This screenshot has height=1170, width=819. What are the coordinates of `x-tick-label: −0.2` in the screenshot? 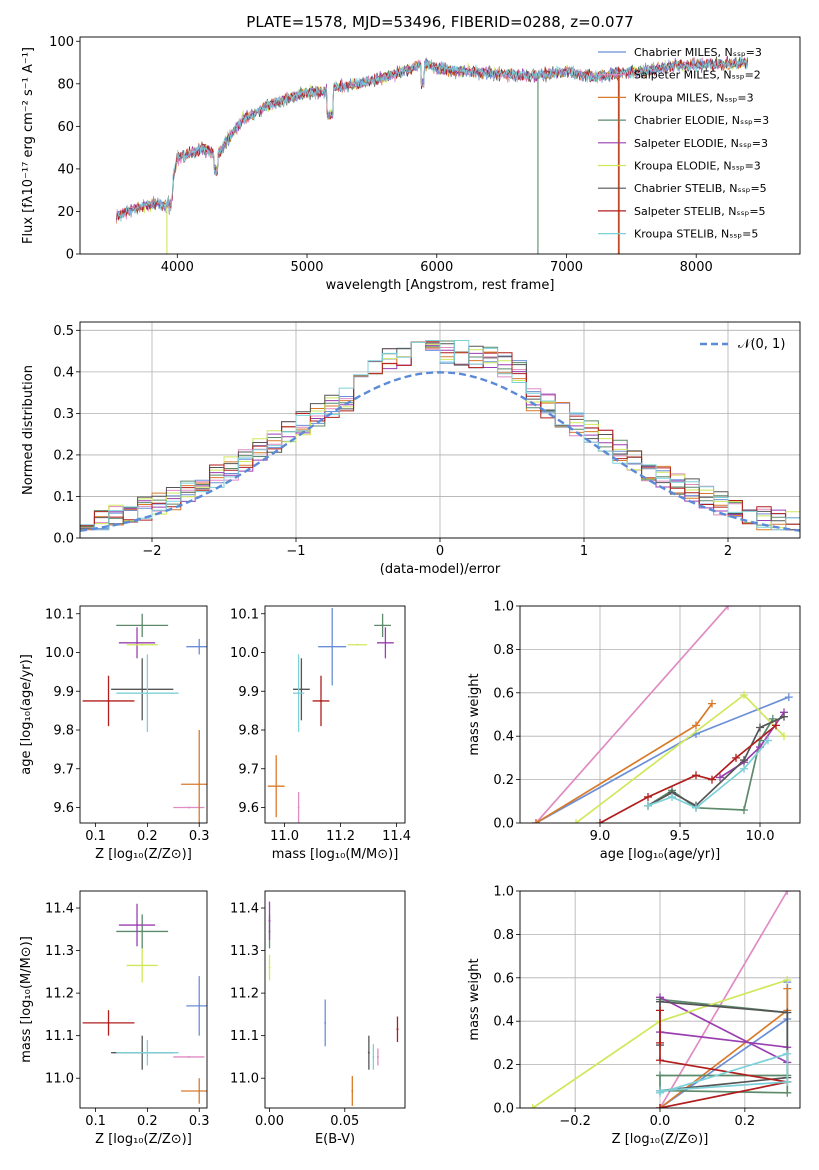 It's located at (575, 1121).